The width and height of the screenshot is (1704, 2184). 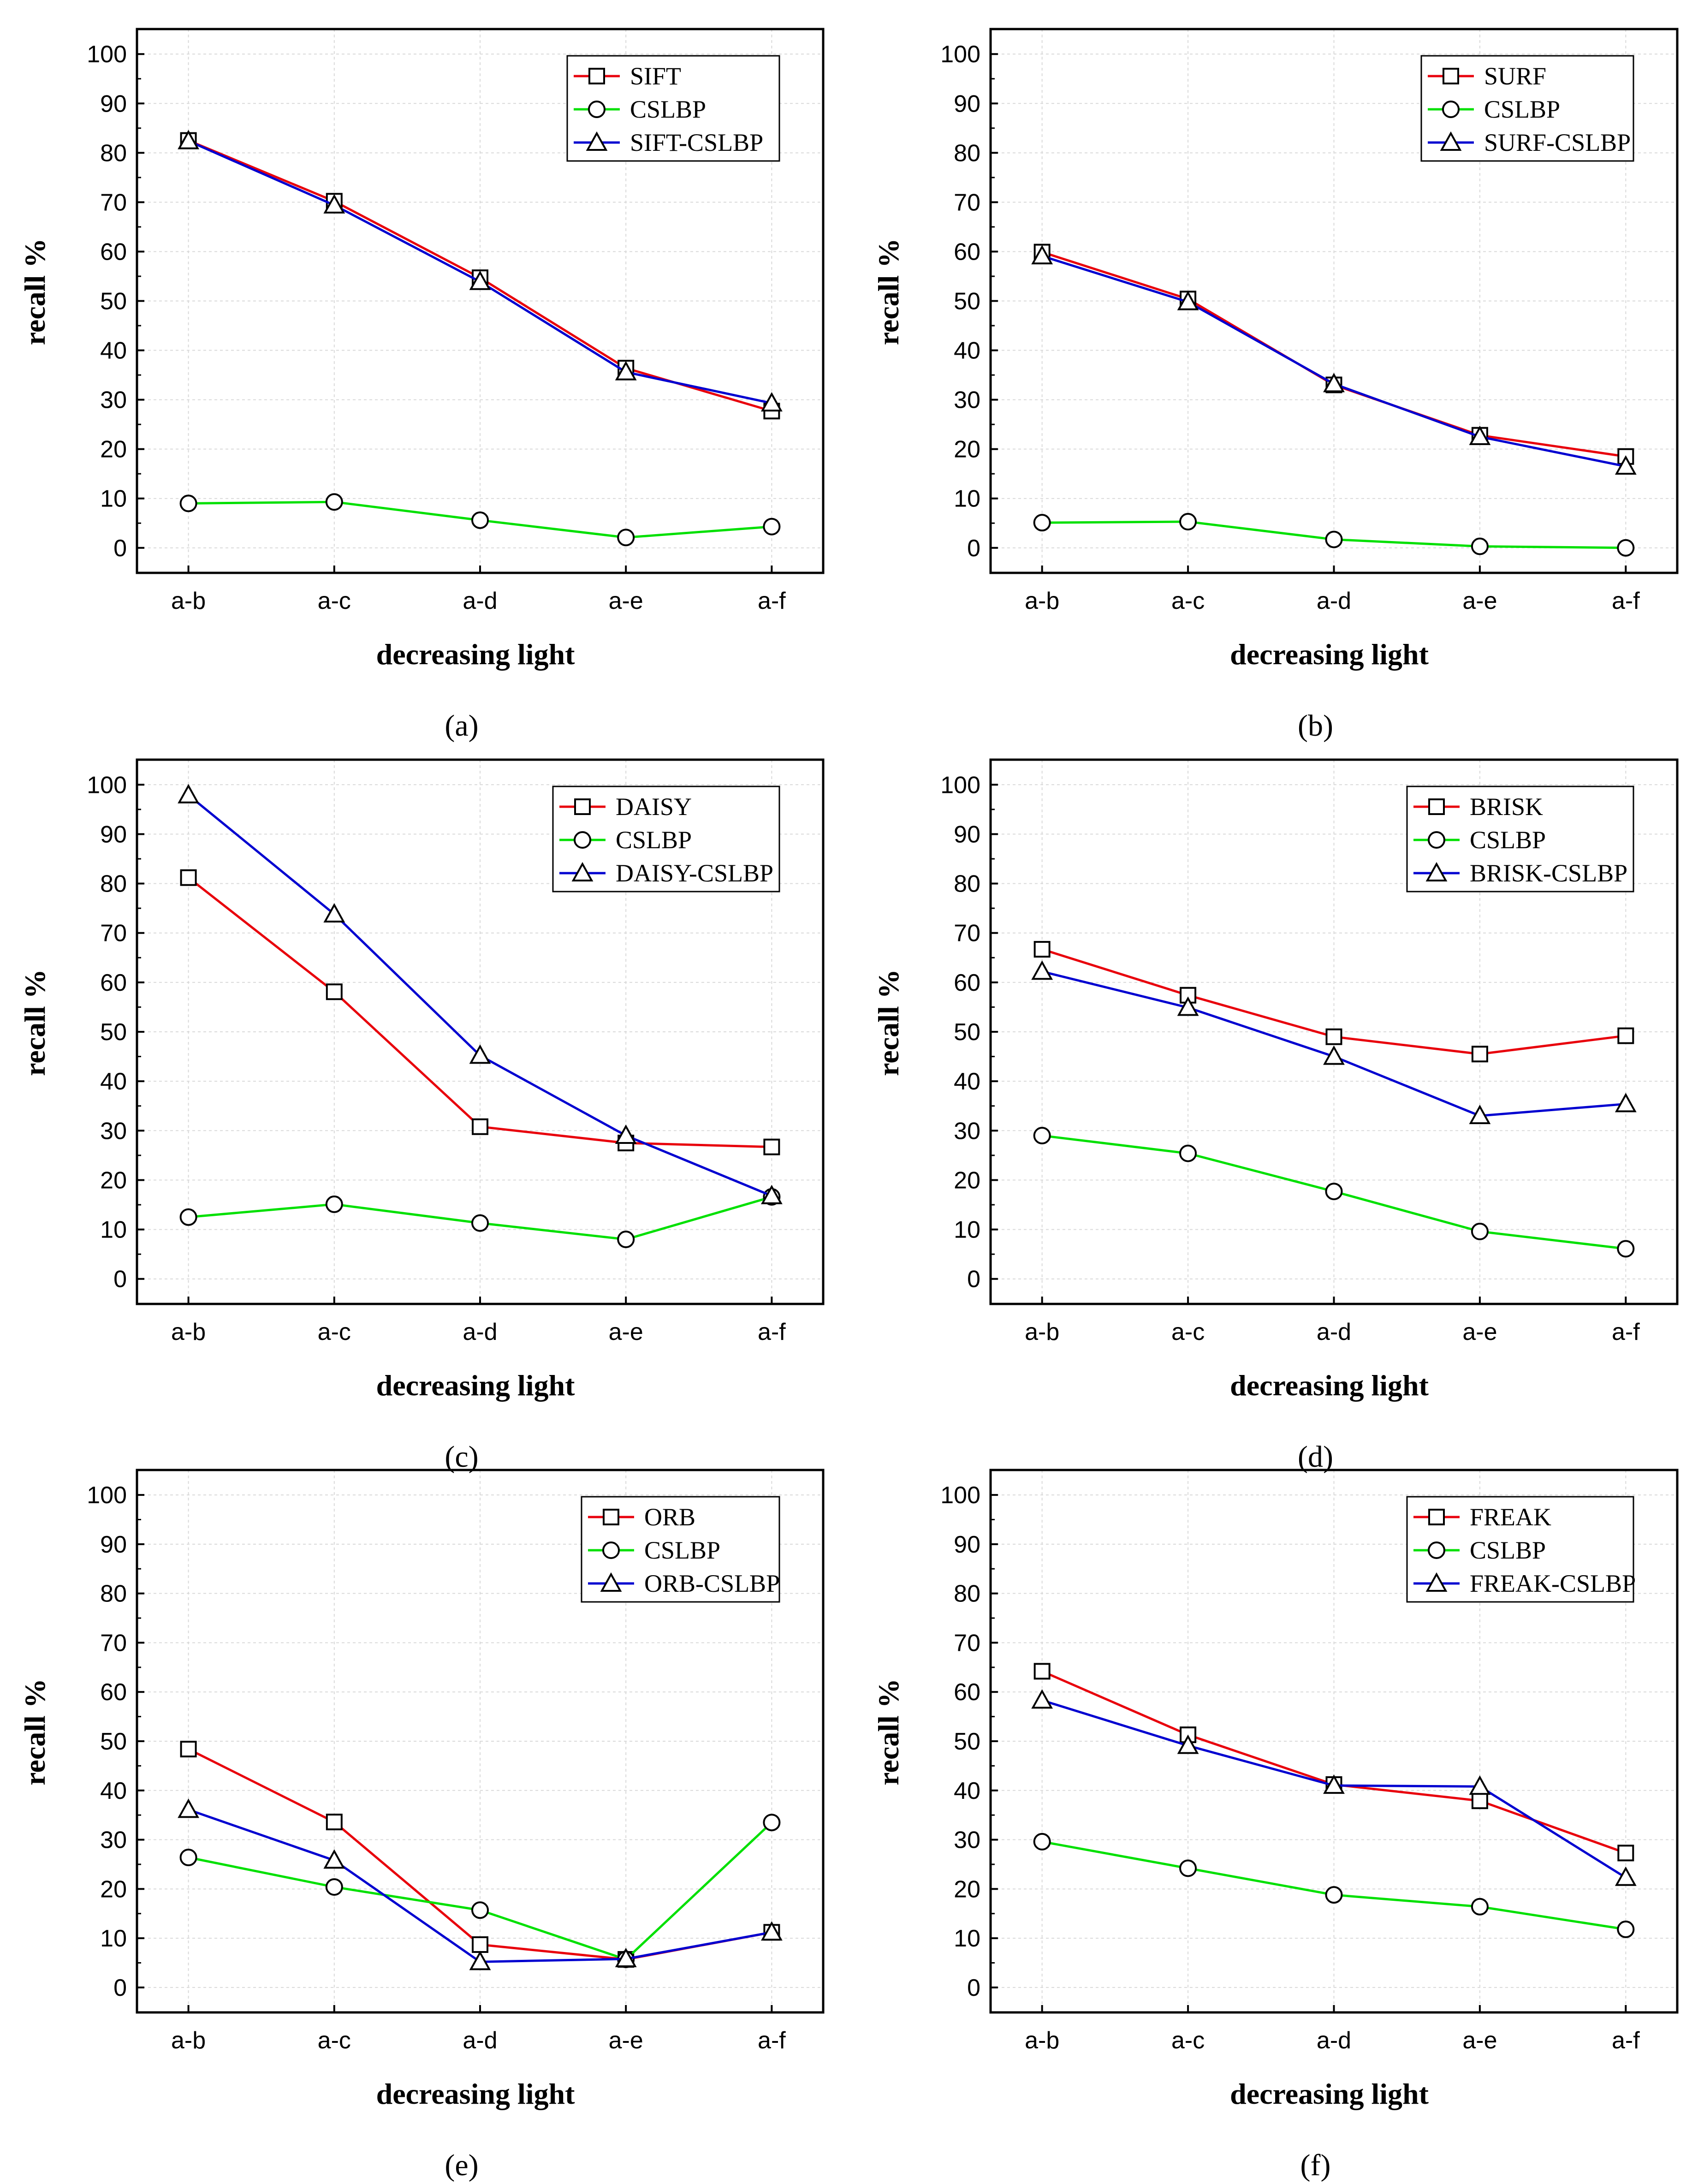 I want to click on y-tick-label: 30, so click(x=113, y=1840).